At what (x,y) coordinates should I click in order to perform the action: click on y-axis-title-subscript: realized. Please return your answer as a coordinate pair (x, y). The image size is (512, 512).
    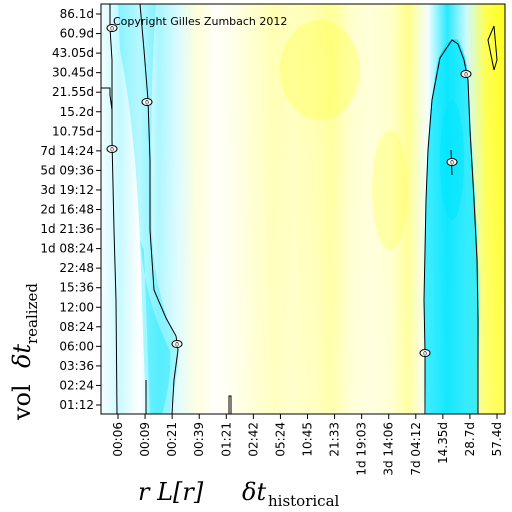
    Looking at the image, I should click on (32, 313).